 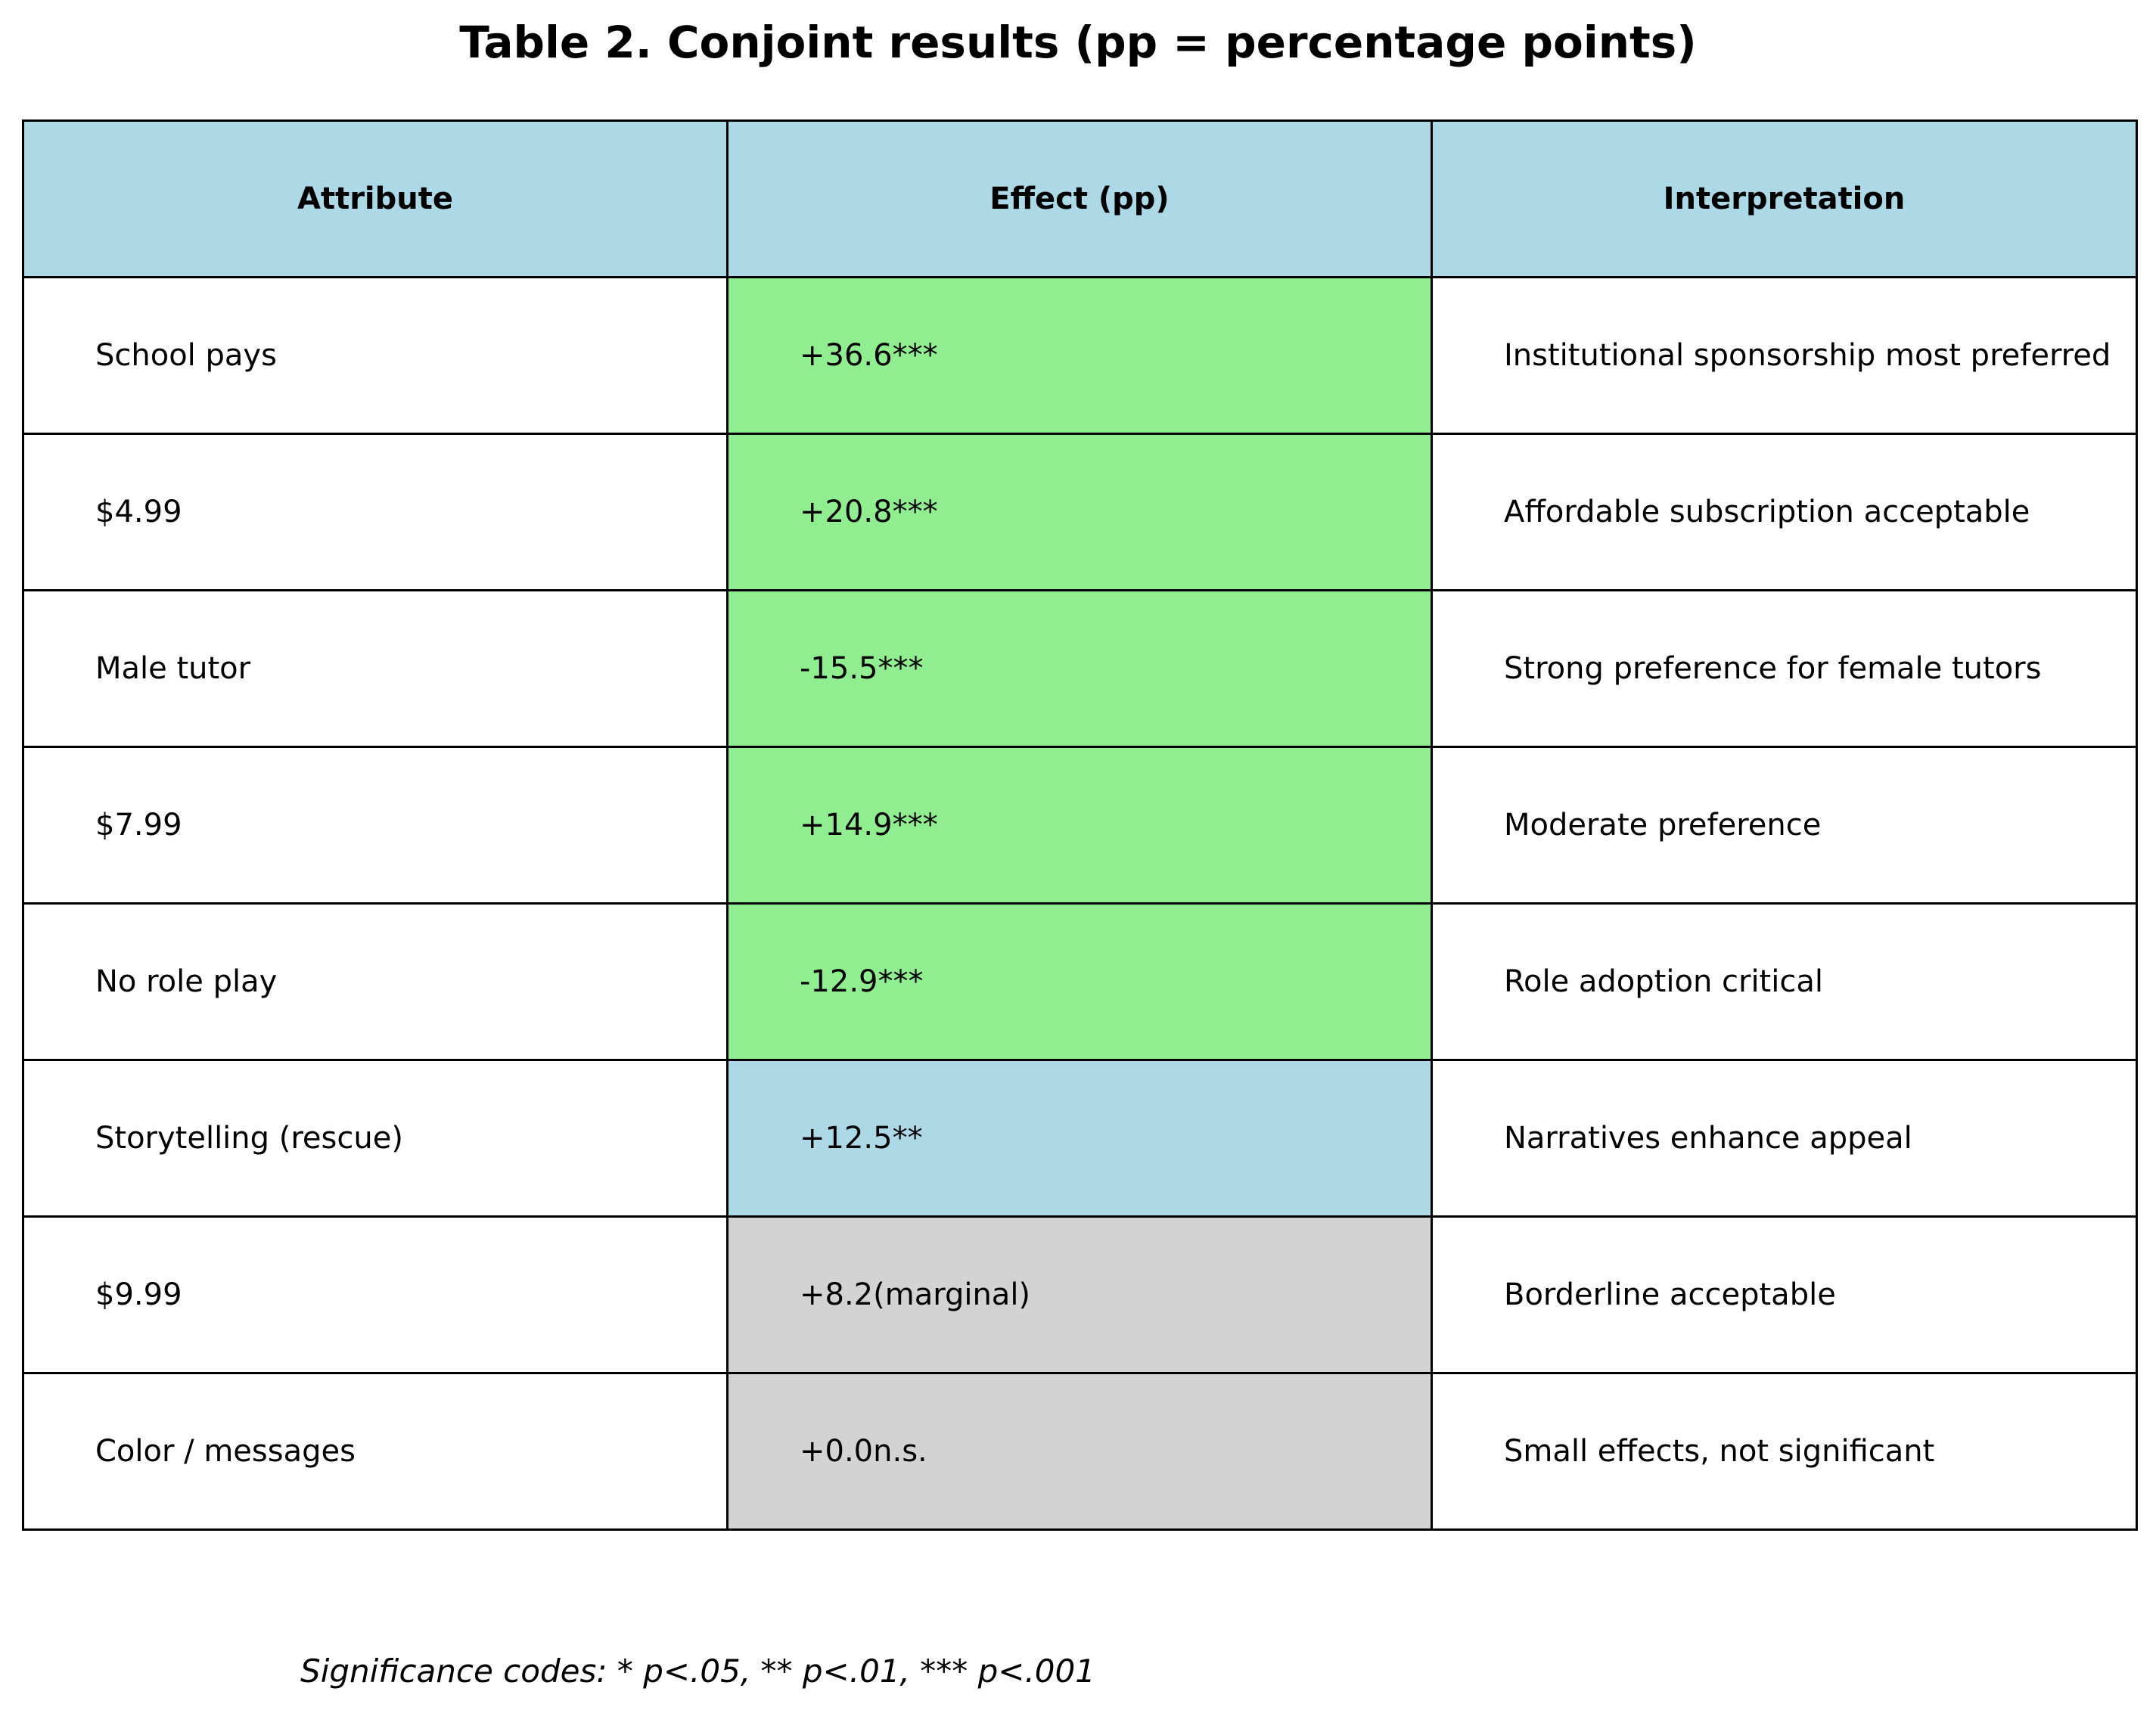 I want to click on cell-effect: +14.9***, so click(x=1079, y=825).